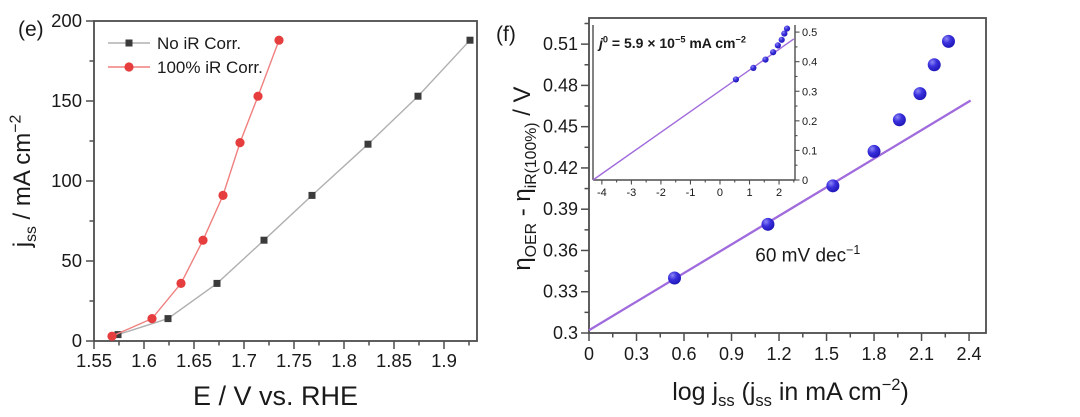  I want to click on label-part: in mA cm, so click(827, 392).